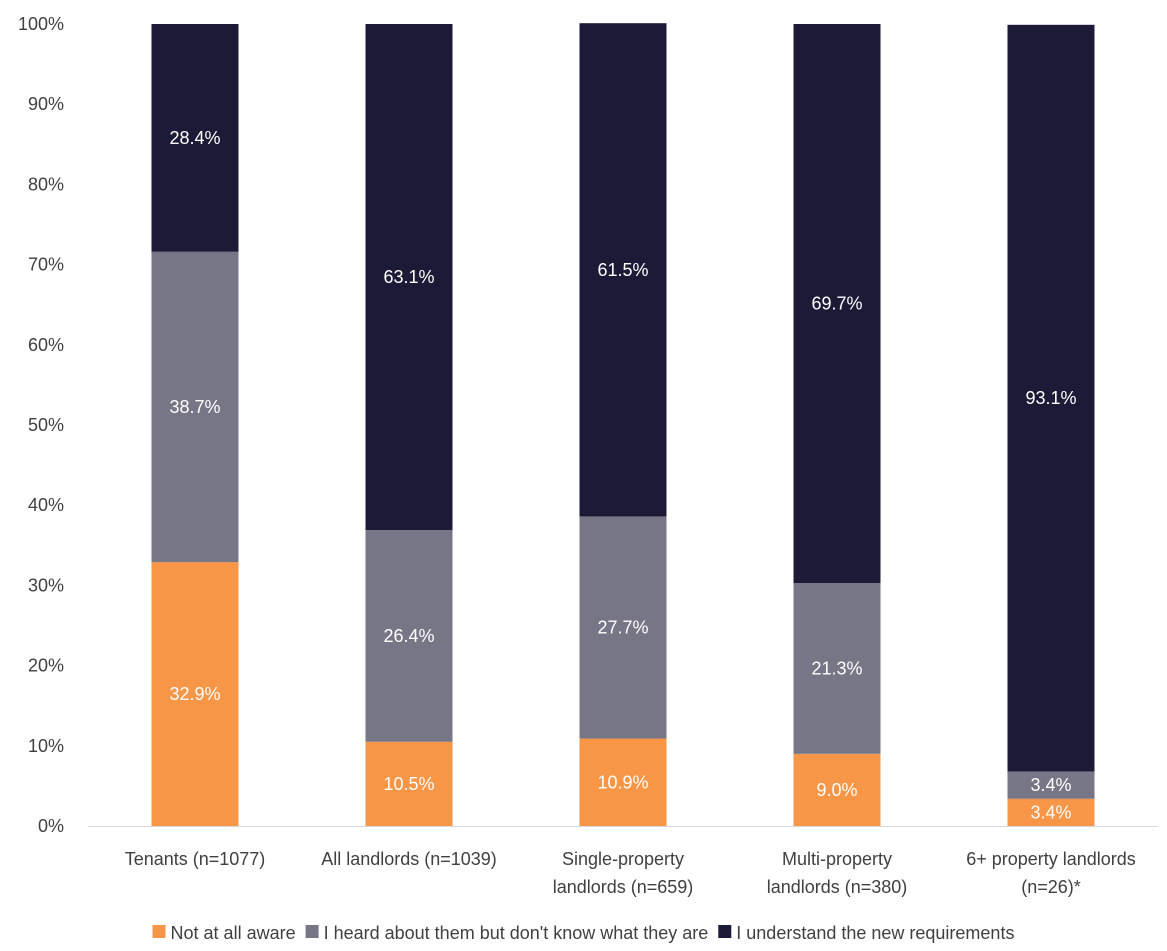  I want to click on y-tick-label: 80%, so click(46, 184).